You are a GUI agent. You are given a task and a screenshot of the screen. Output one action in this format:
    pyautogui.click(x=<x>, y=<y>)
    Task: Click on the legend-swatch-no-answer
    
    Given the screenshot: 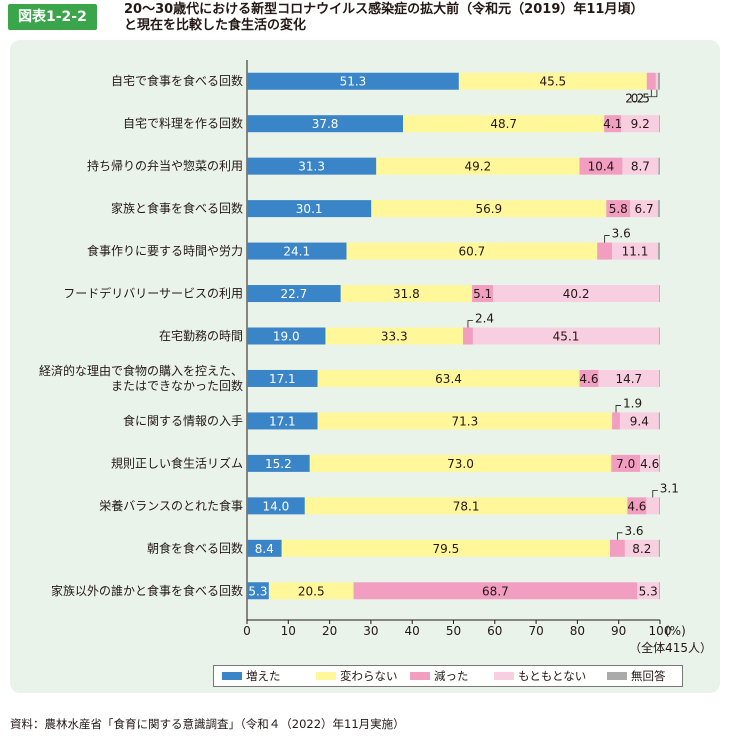 What is the action you would take?
    pyautogui.click(x=617, y=676)
    